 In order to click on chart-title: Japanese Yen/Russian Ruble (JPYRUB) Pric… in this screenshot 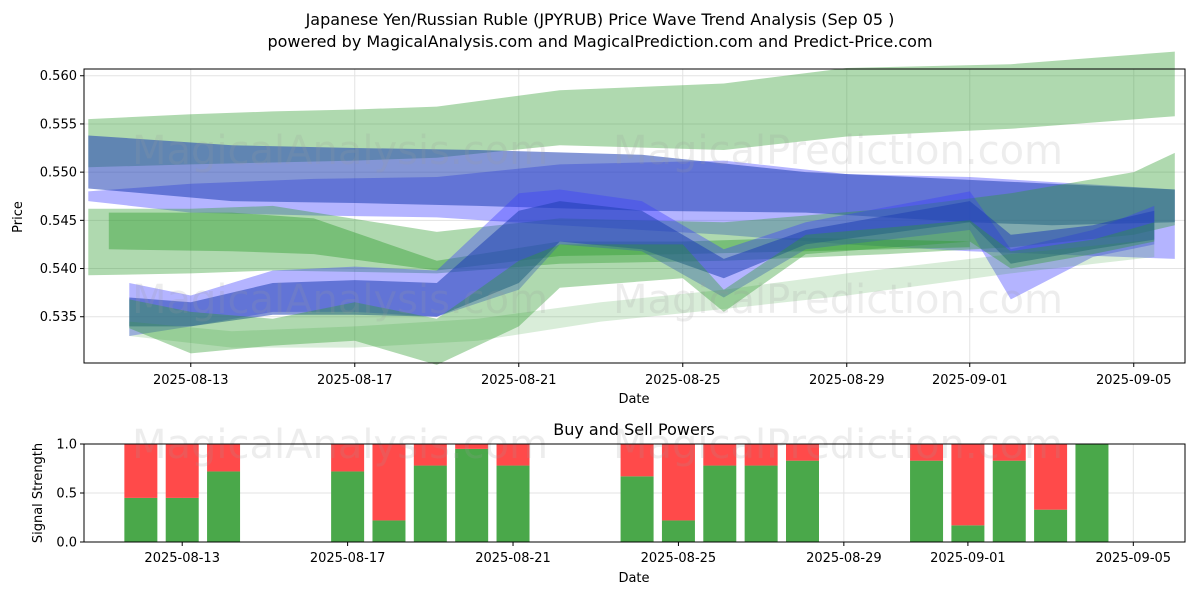, I will do `click(600, 19)`.